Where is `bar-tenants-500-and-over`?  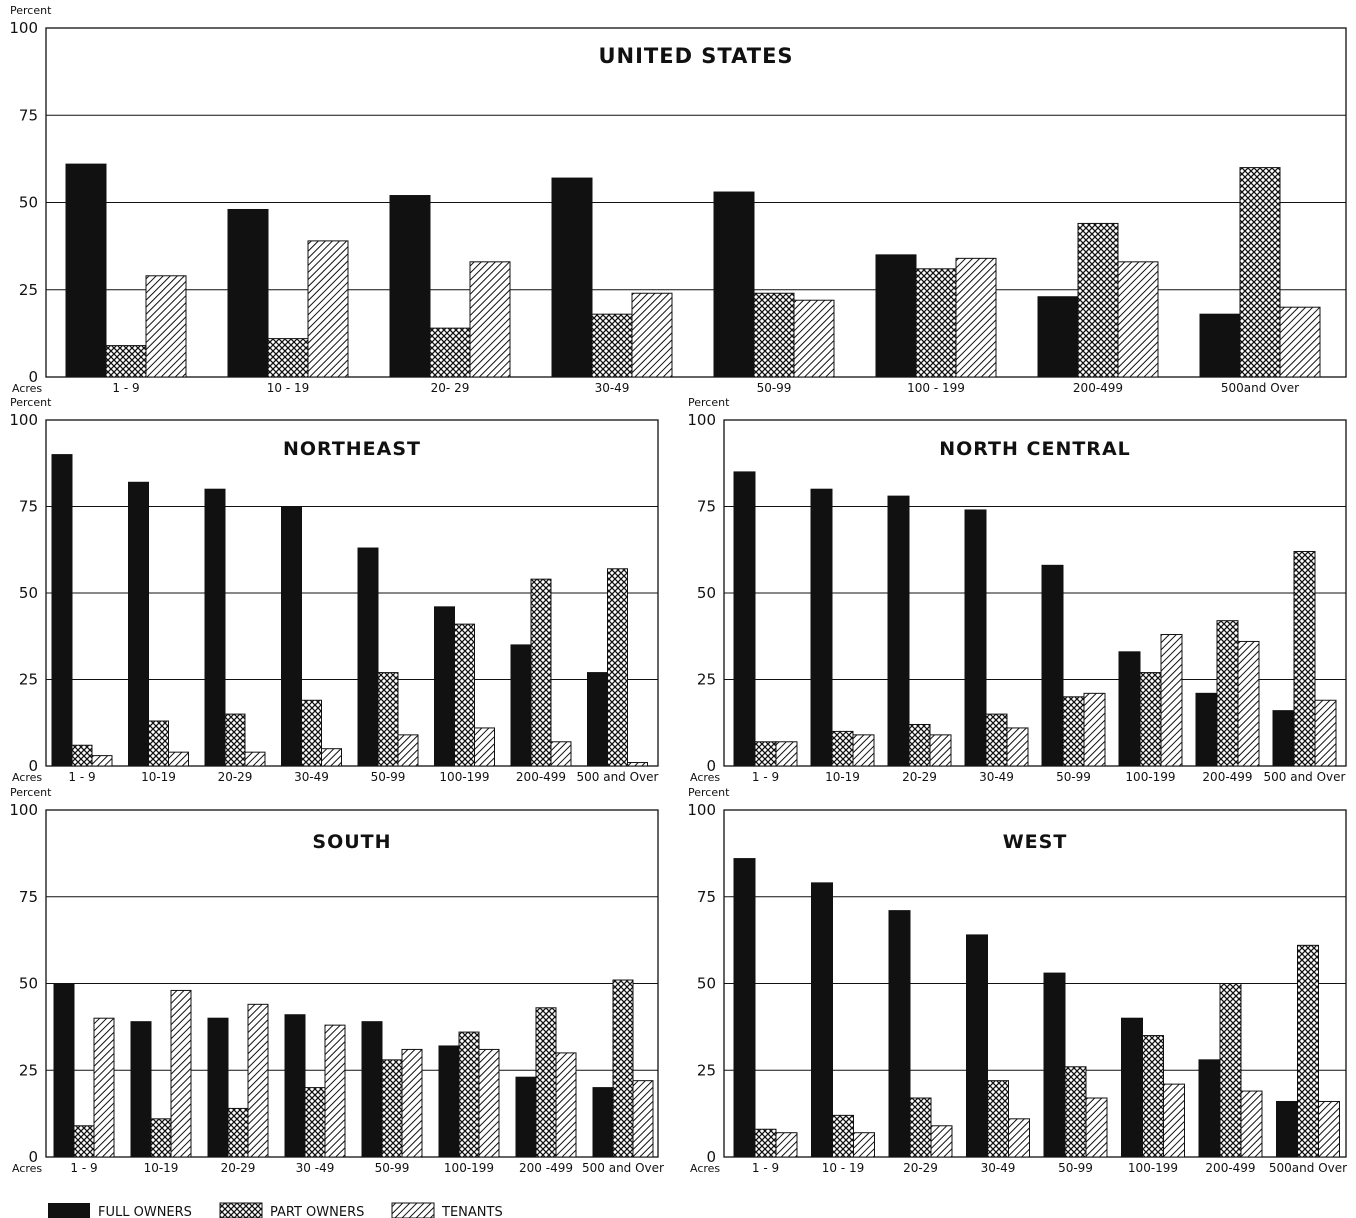
bar-tenants-500-and-over is located at coordinates (1325, 733).